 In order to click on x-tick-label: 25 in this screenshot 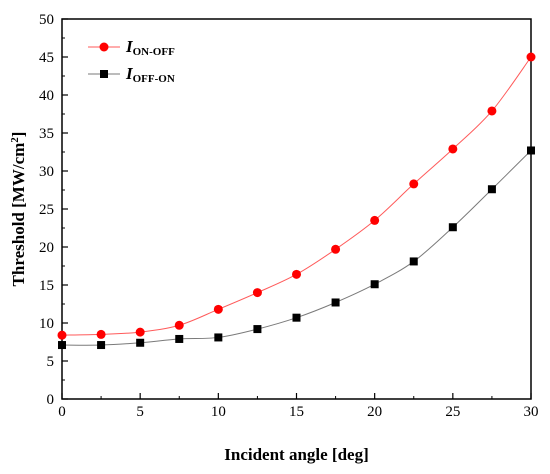, I will do `click(452, 412)`.